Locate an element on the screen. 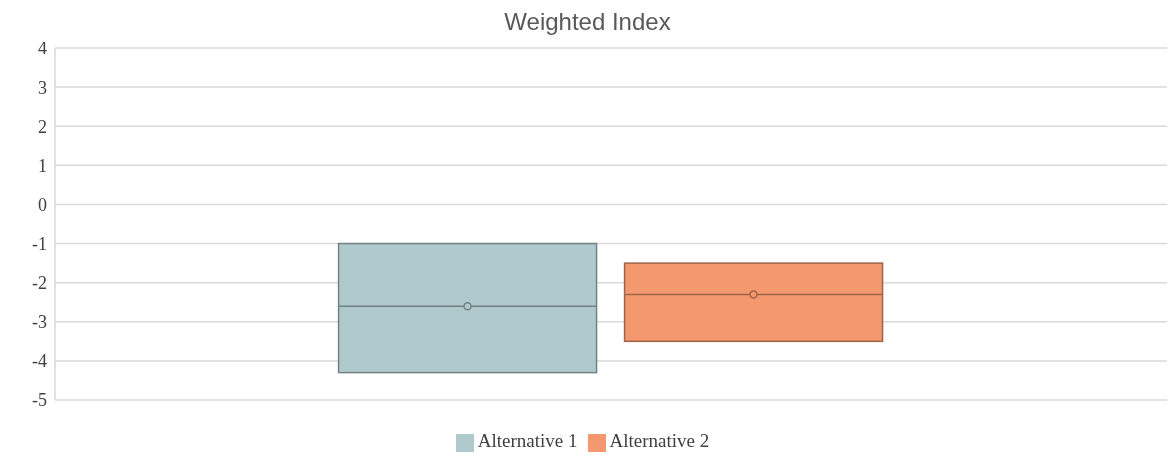  y-tick-label: 1 is located at coordinates (42, 165).